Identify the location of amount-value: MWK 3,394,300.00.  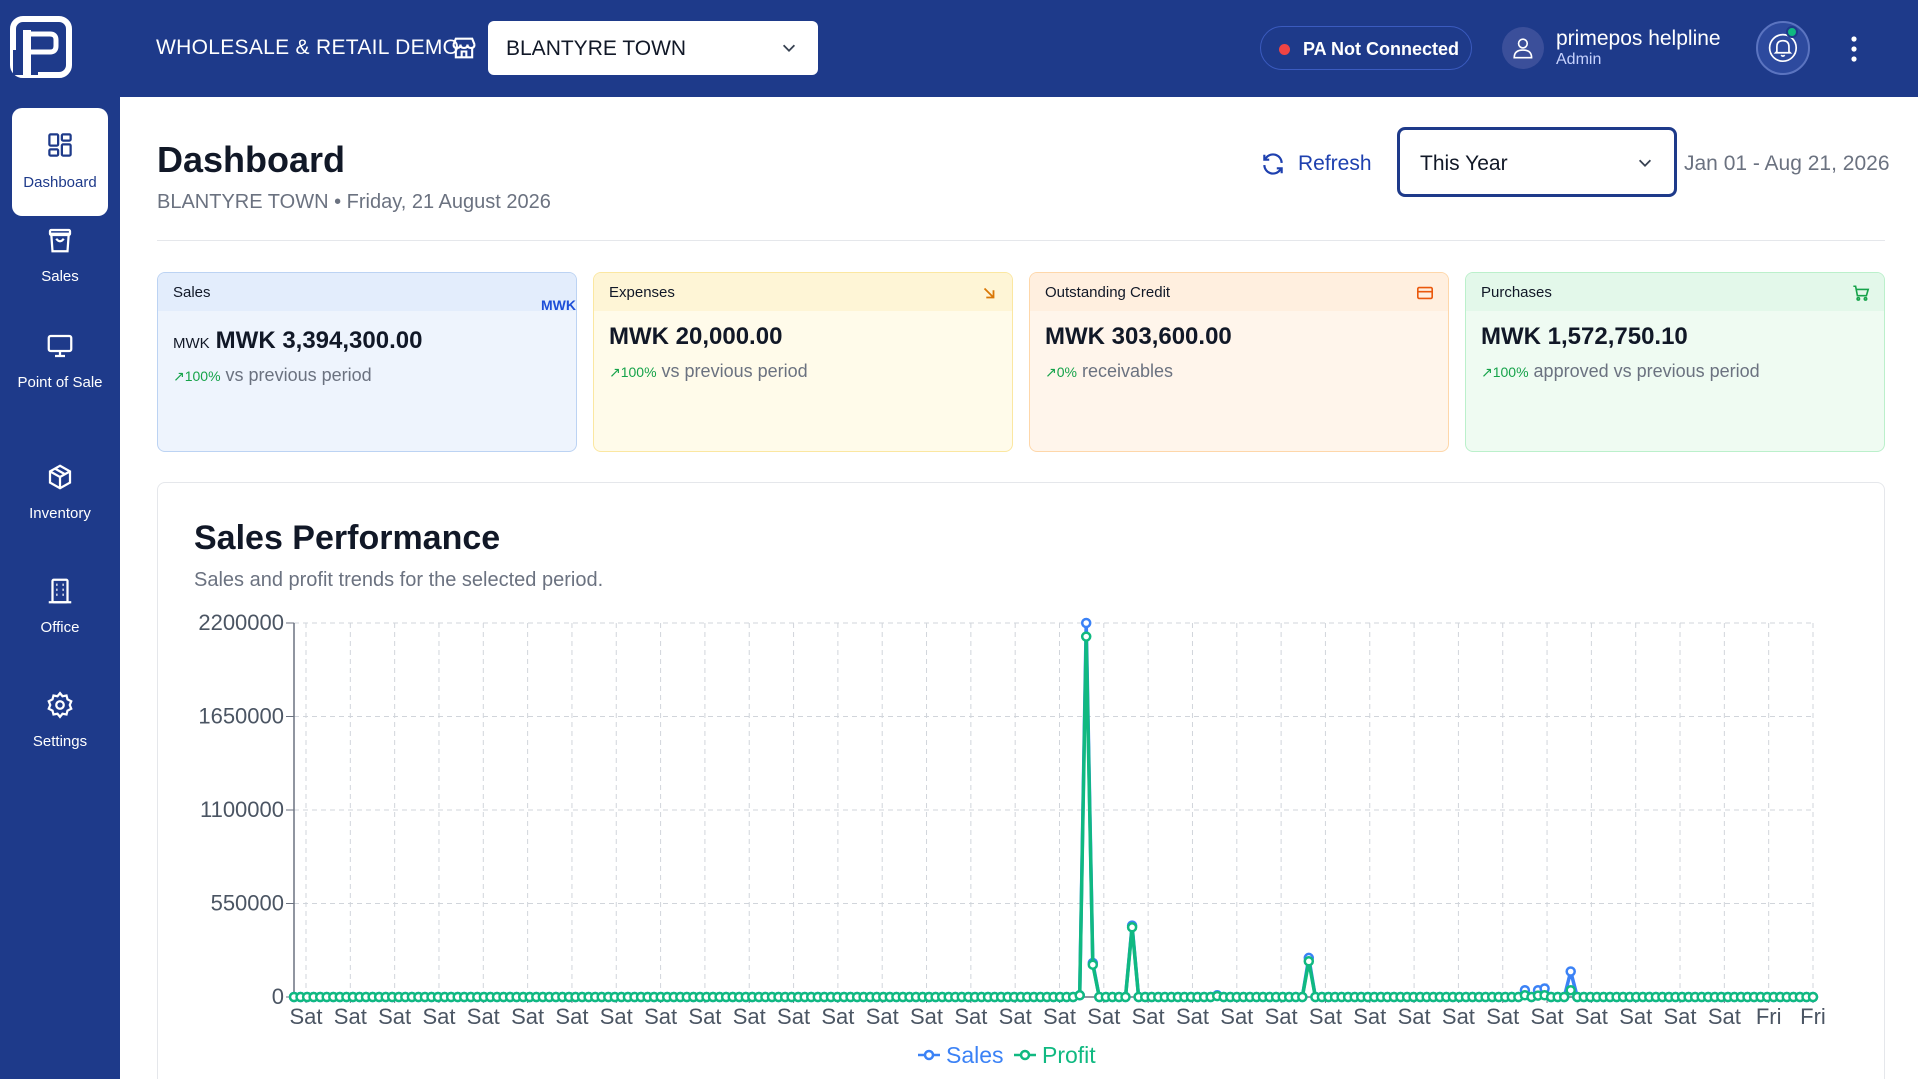
(319, 340).